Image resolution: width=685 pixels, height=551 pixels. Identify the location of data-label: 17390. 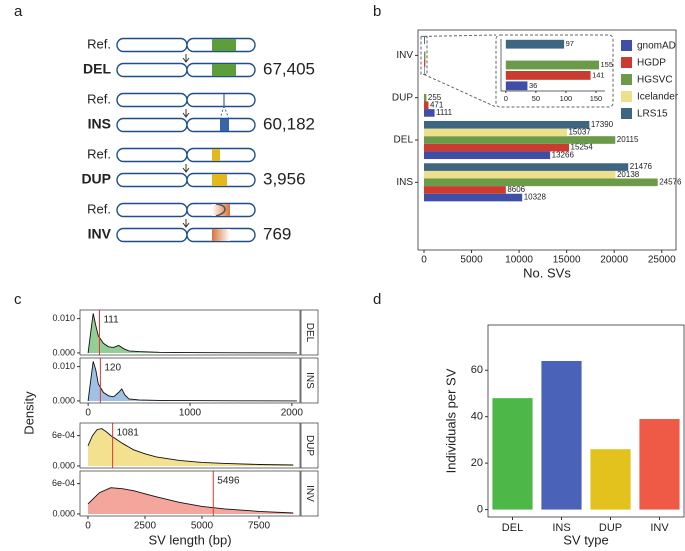
(602, 124).